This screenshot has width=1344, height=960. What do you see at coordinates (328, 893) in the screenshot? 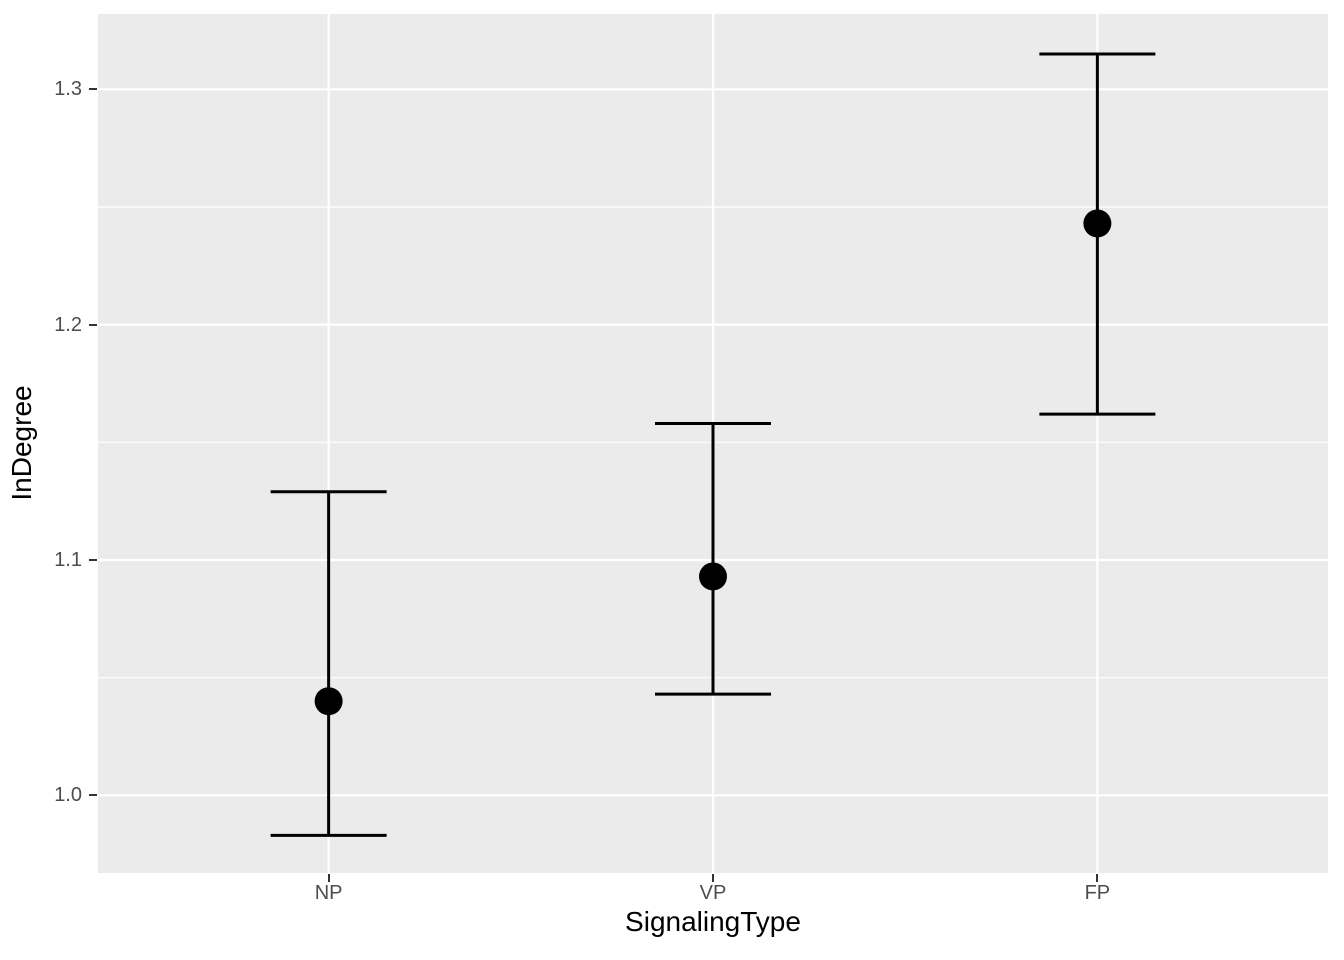
I see `x-tick-label-NP: NP` at bounding box center [328, 893].